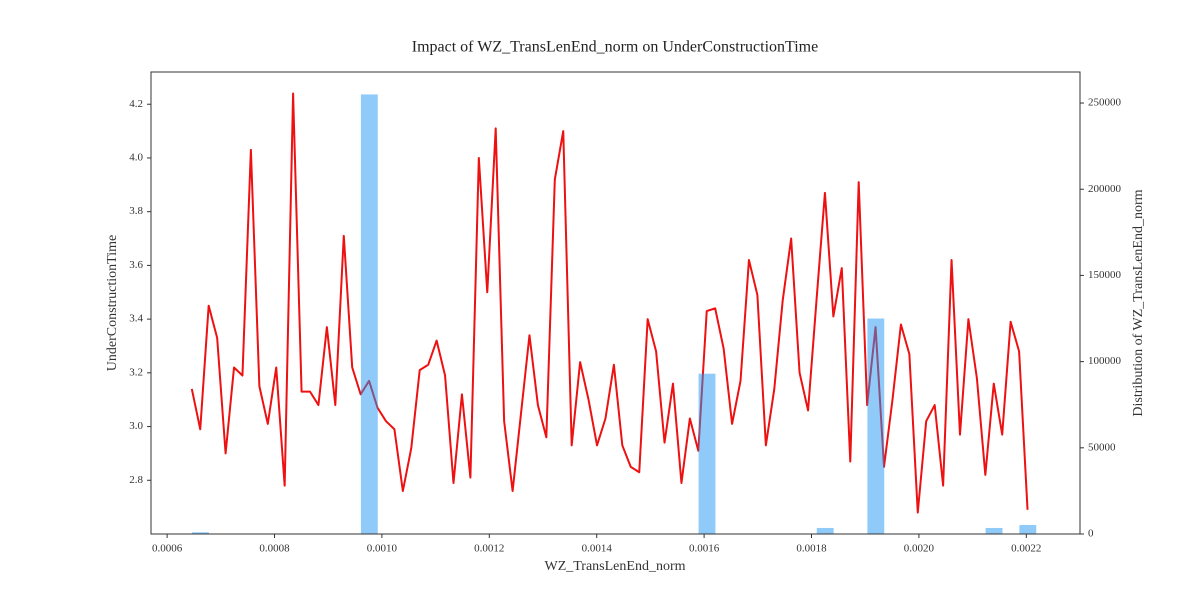 The image size is (1200, 600). Describe the element at coordinates (614, 566) in the screenshot. I see `x-axis-label: WZ_TransLenEnd_norm` at that location.